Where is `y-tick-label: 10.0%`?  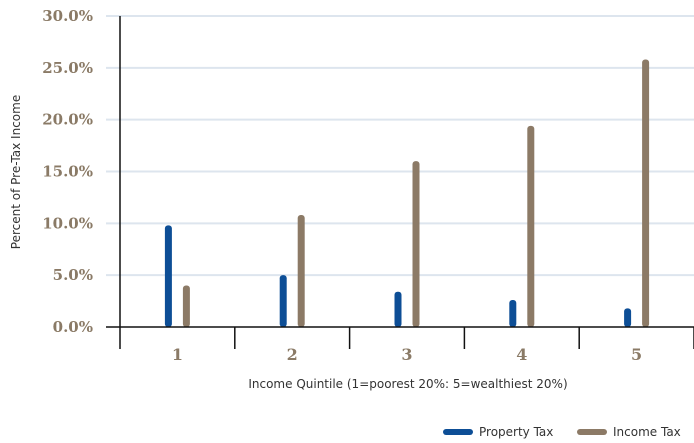 y-tick-label: 10.0% is located at coordinates (67, 223).